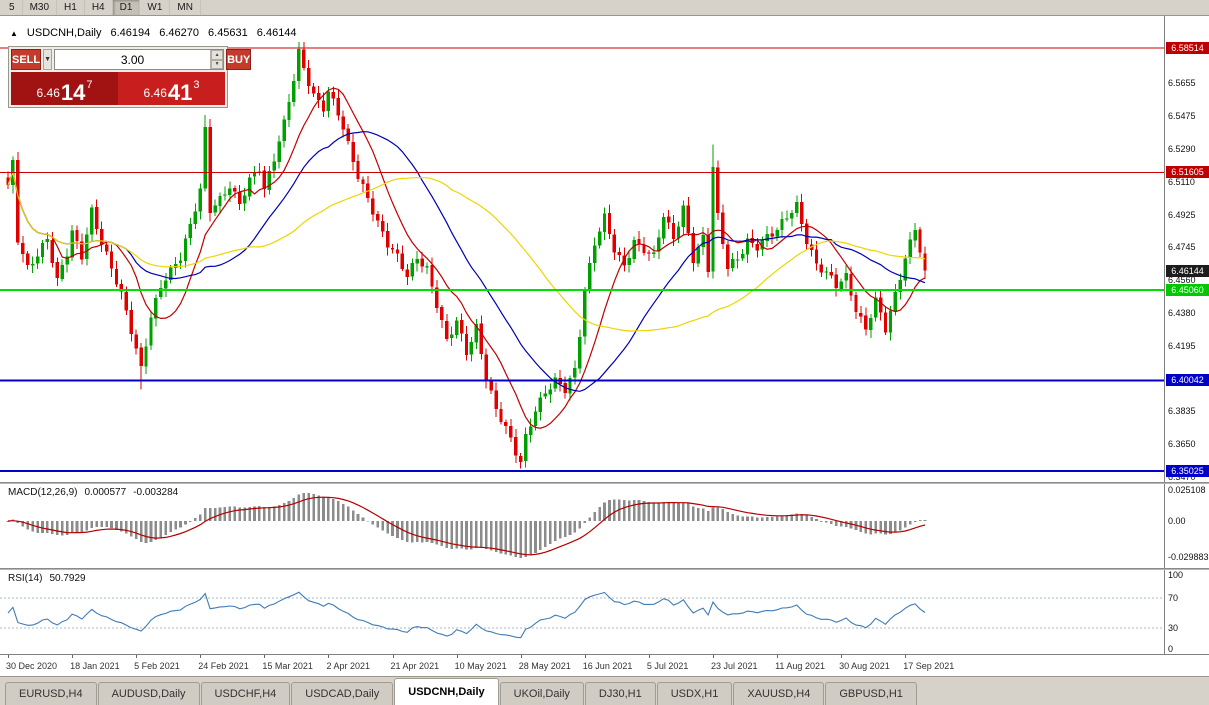  Describe the element at coordinates (217, 55) in the screenshot. I see `volume-up-button: ▲` at that location.